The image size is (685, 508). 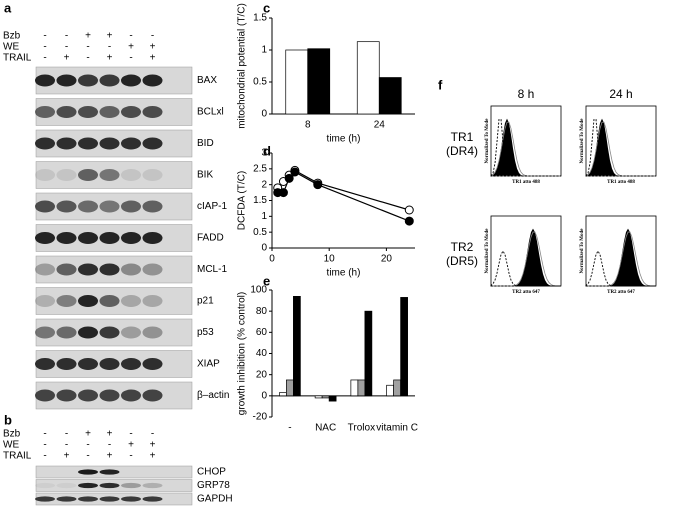 I want to click on y-tick-label: 0.5, so click(x=260, y=232).